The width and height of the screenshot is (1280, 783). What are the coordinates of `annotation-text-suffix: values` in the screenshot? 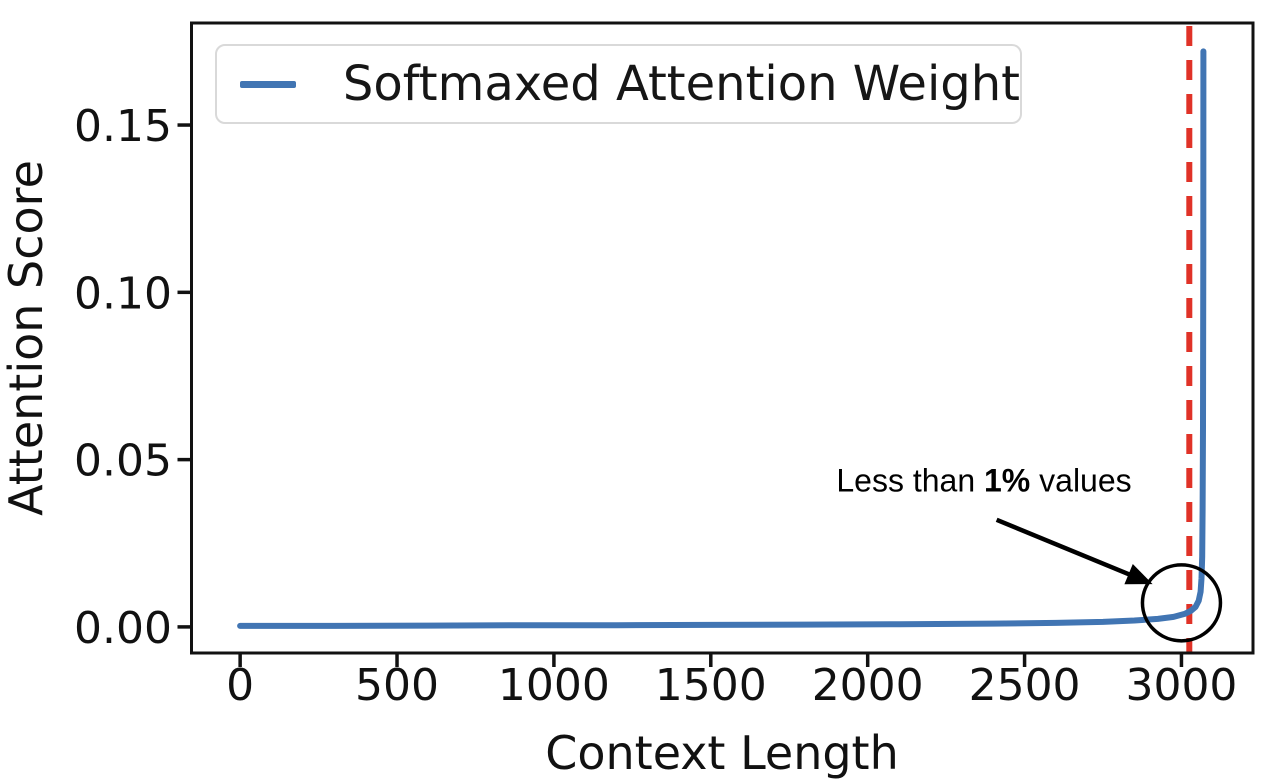 It's located at (1081, 480).